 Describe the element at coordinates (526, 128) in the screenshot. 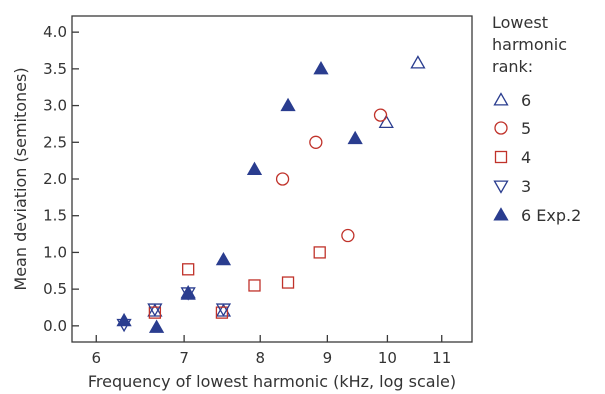

I see `legend-label: 5` at that location.